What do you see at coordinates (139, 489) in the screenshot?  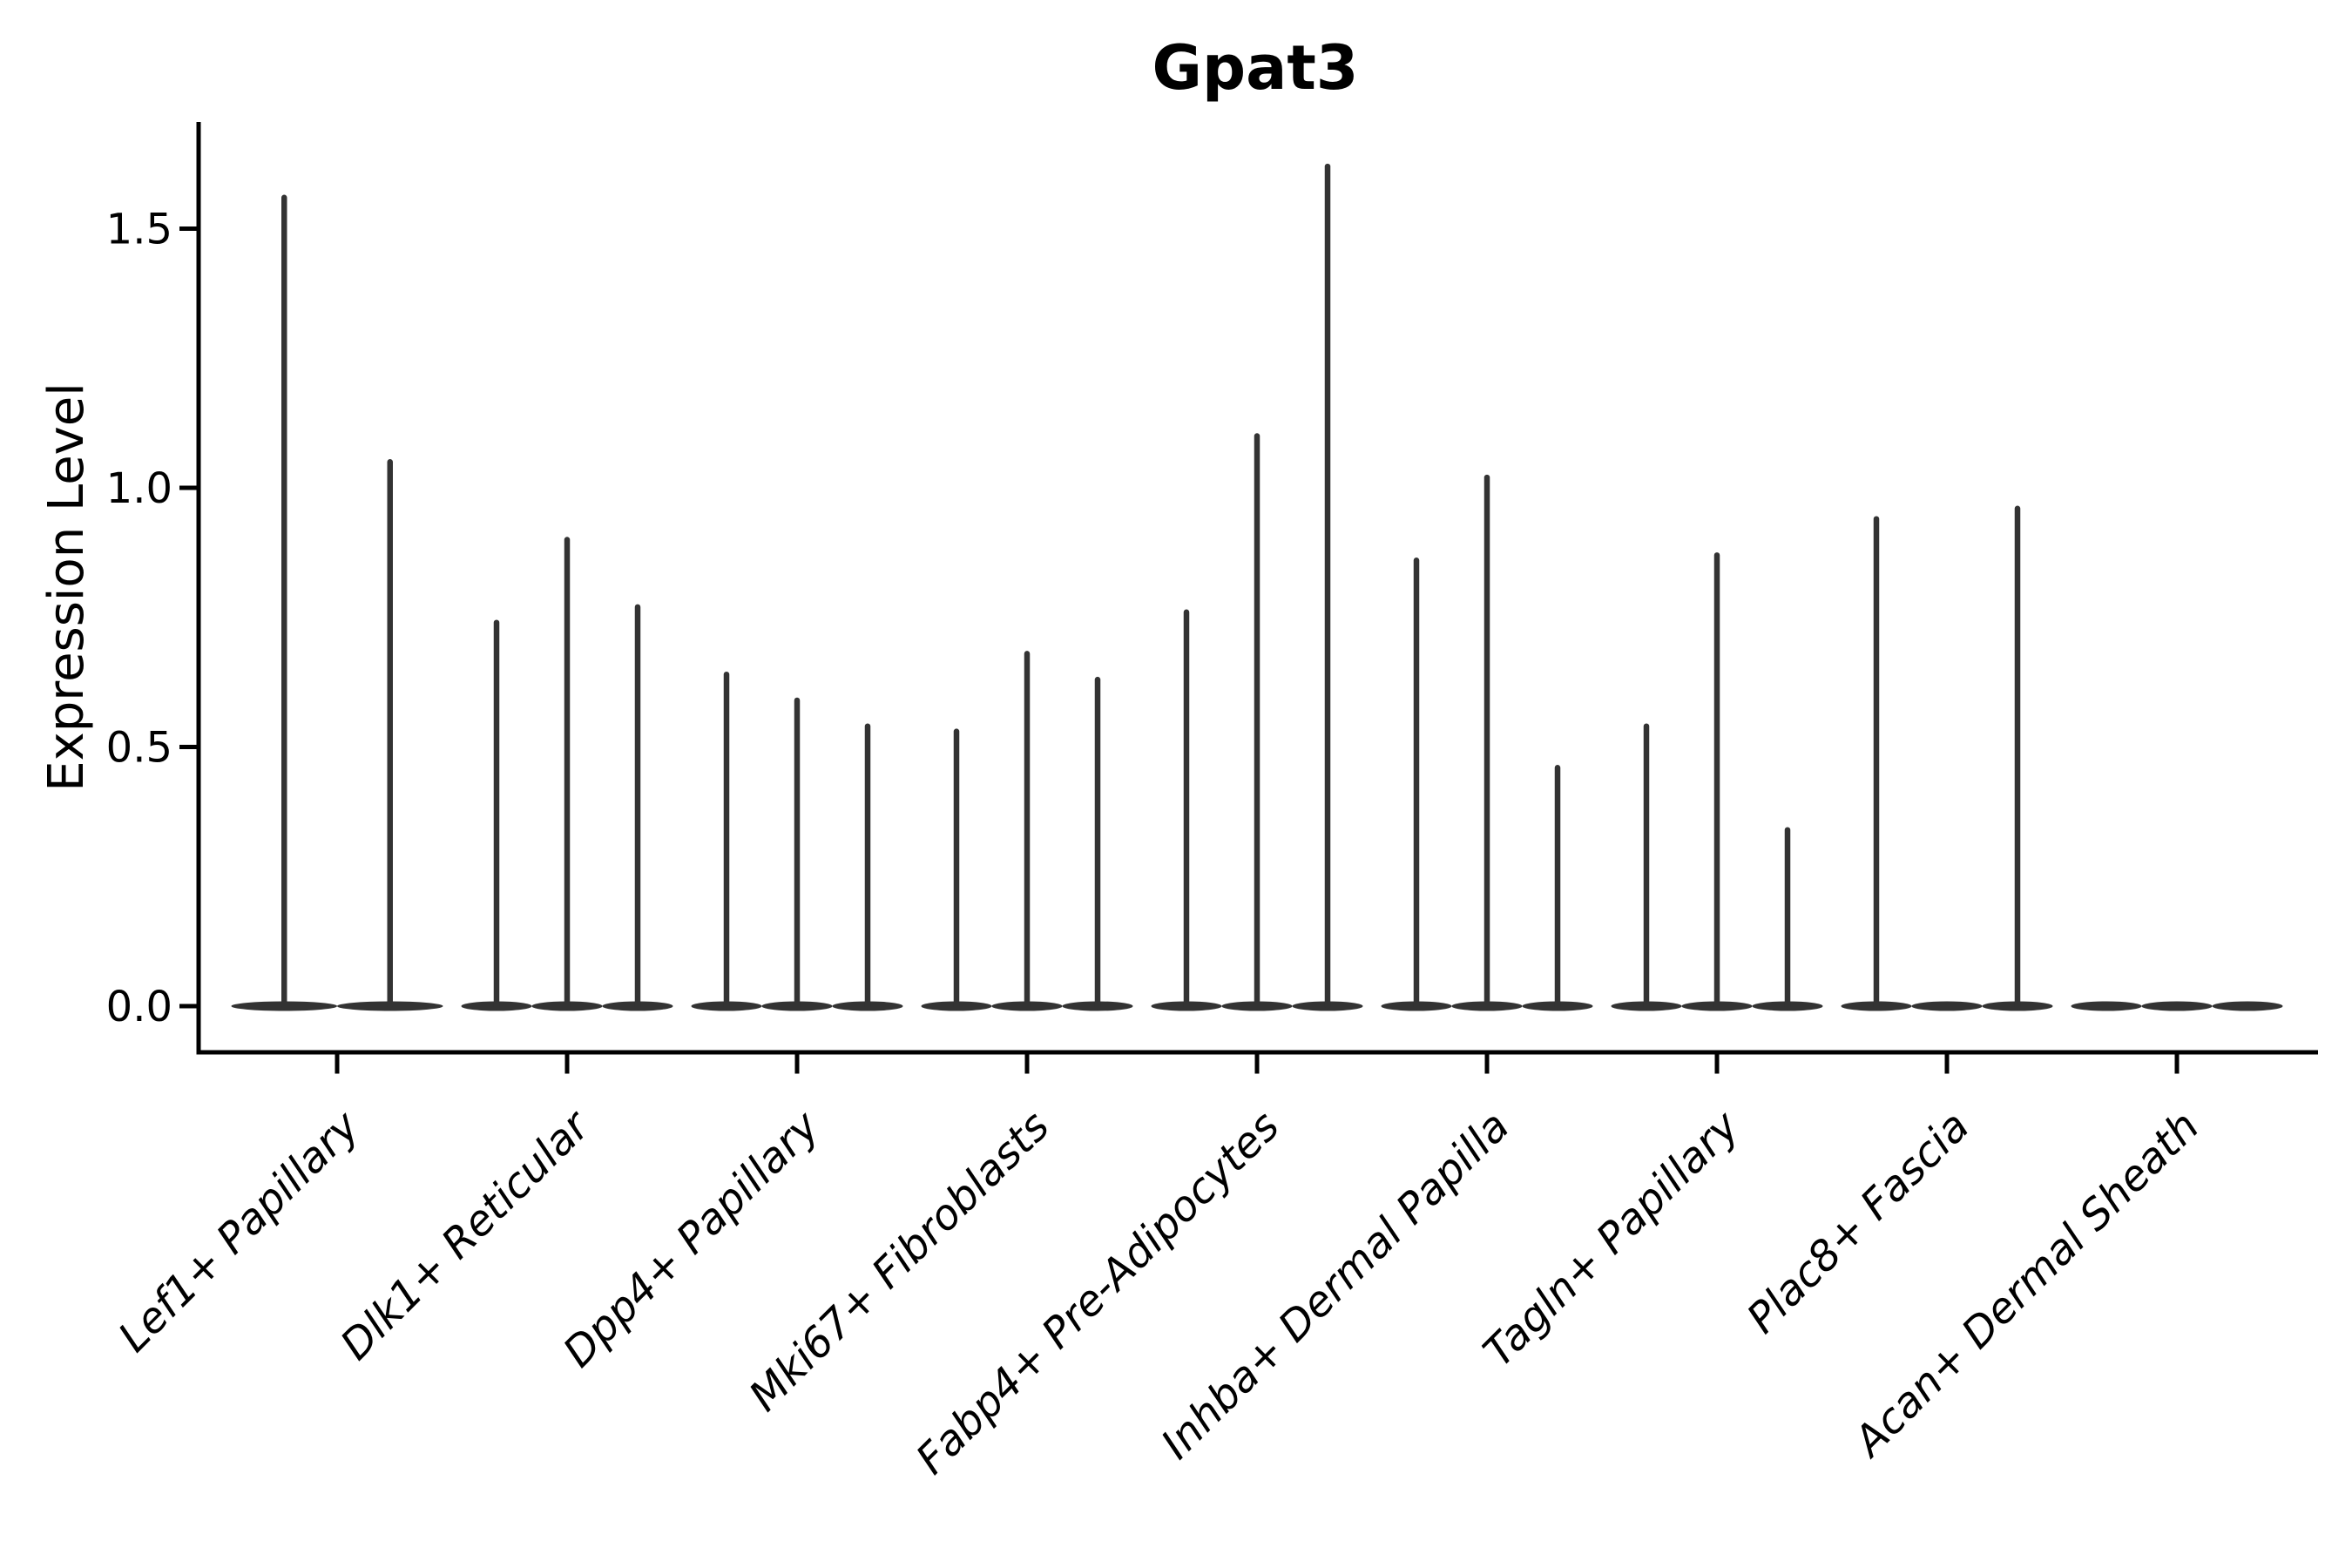 I see `y-tick-label: 1.0` at bounding box center [139, 489].